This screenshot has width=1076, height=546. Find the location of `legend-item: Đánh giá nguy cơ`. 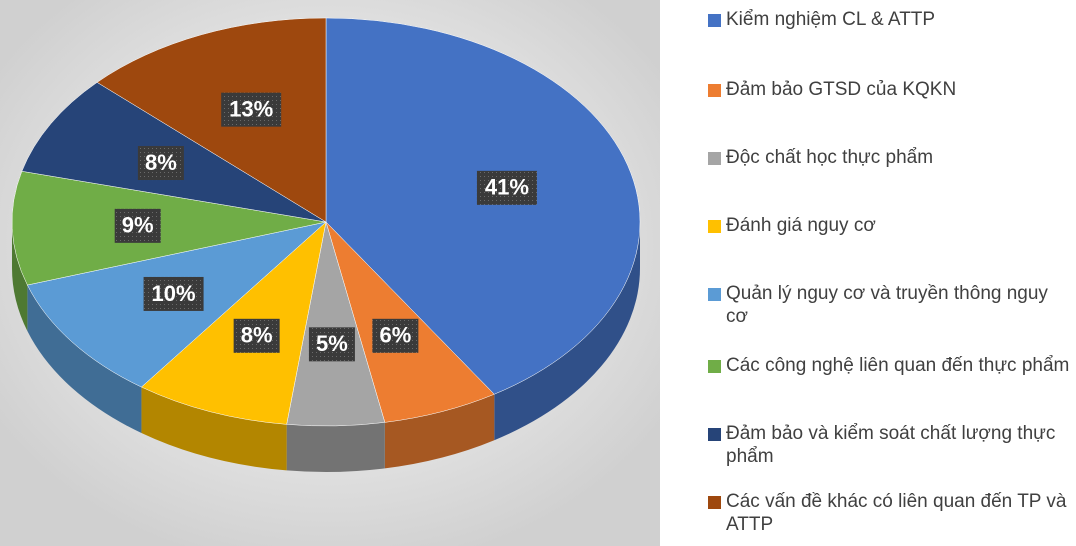

legend-item: Đánh giá nguy cơ is located at coordinates (890, 225).